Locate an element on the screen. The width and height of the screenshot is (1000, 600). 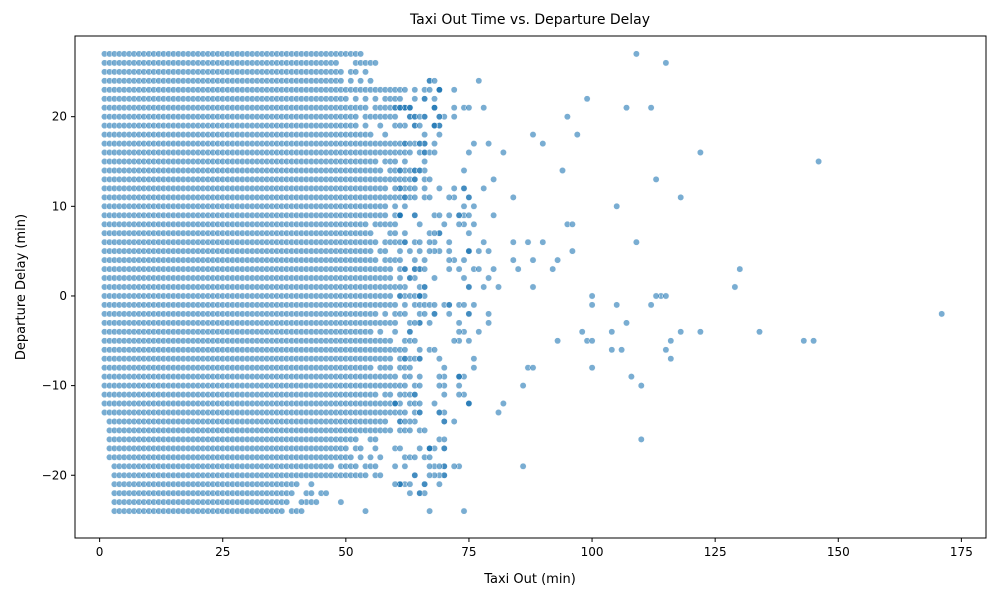
x-tick-label: 150 is located at coordinates (838, 552).